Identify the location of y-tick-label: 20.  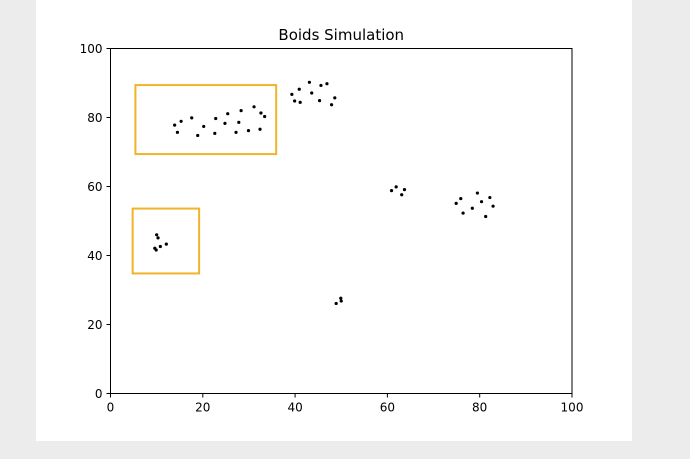
(94, 325).